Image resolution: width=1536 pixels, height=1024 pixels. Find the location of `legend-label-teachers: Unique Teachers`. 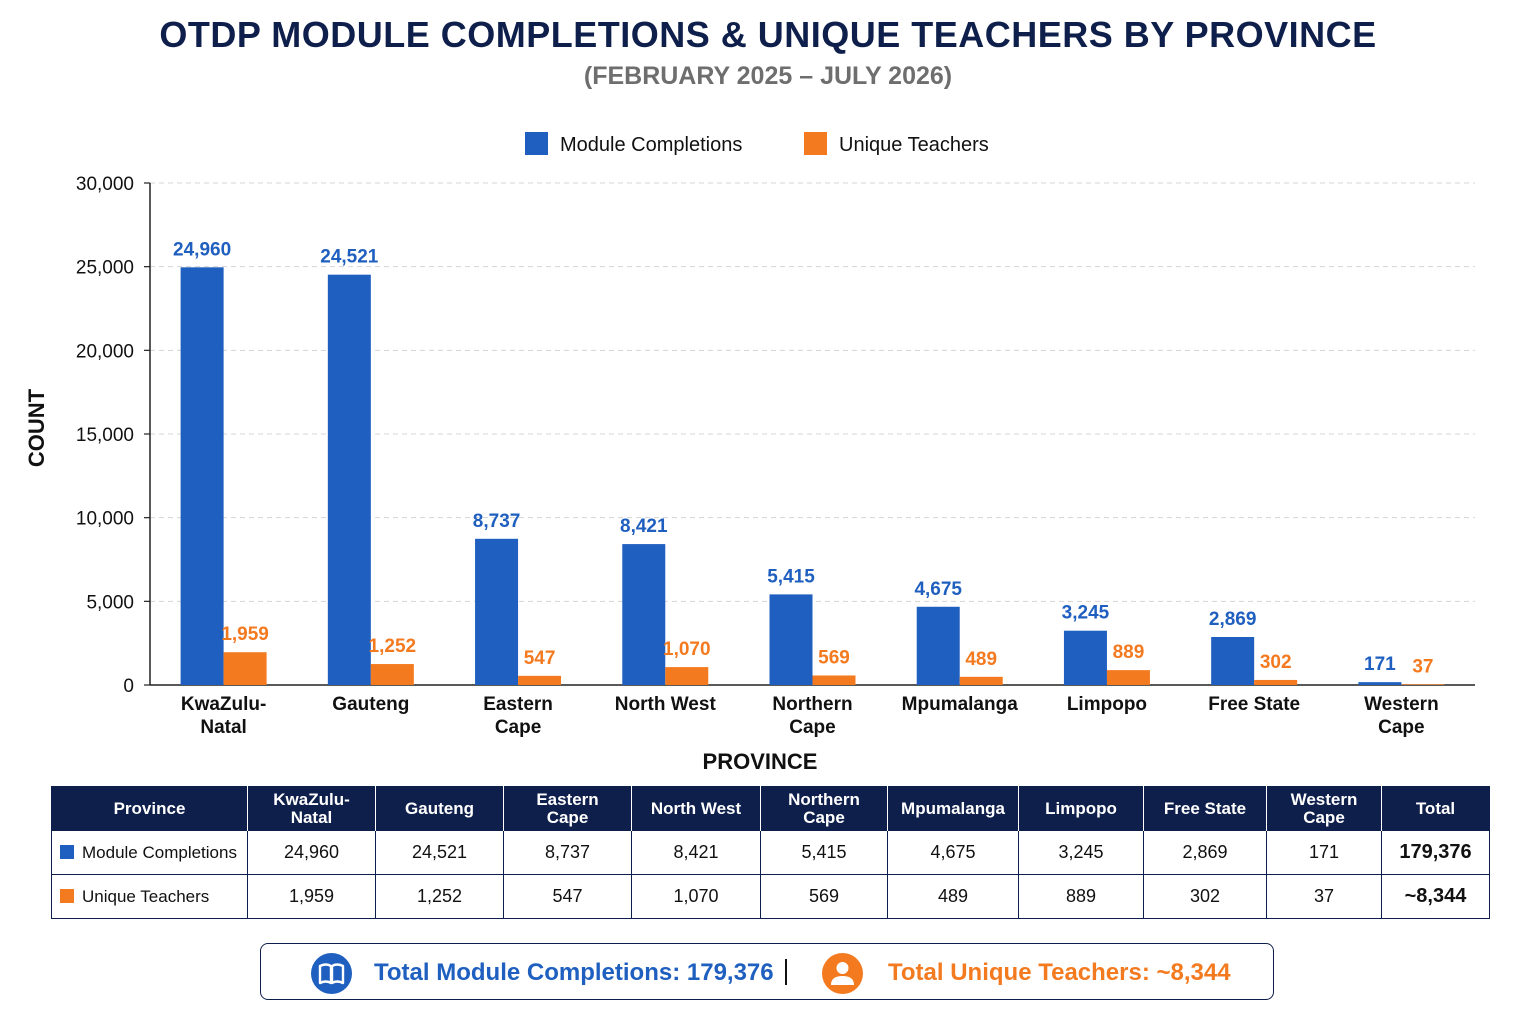

legend-label-teachers: Unique Teachers is located at coordinates (914, 145).